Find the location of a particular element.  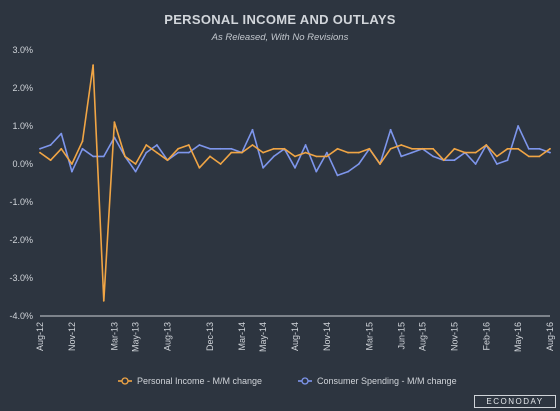

x-tick-label: Mar-13 is located at coordinates (114, 336).